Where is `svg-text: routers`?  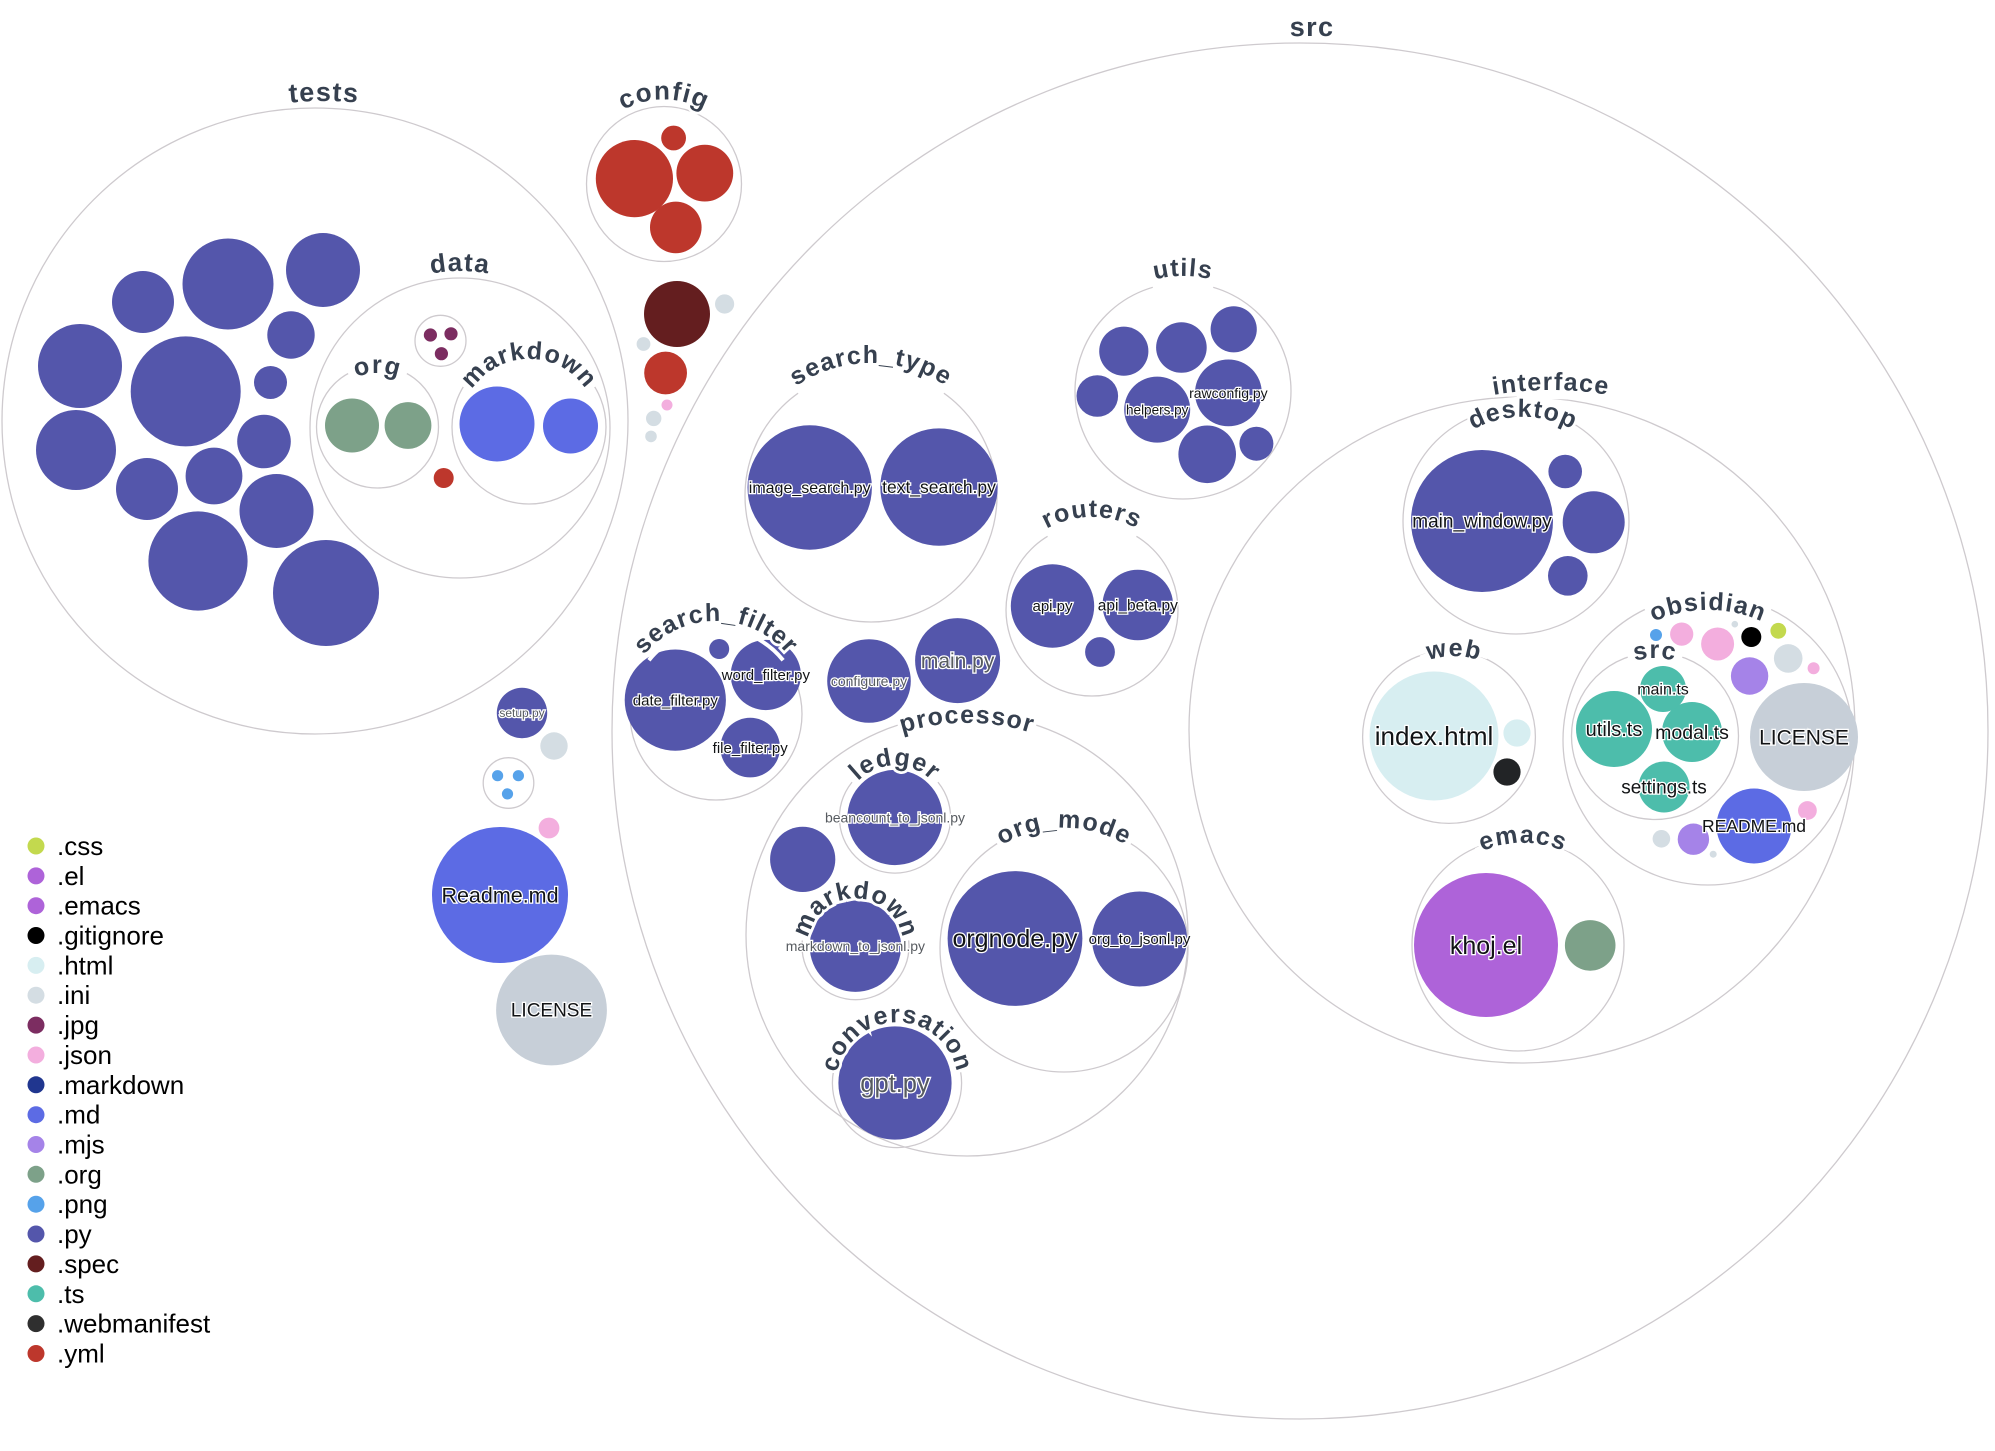 svg-text: routers is located at coordinates (1092, 514).